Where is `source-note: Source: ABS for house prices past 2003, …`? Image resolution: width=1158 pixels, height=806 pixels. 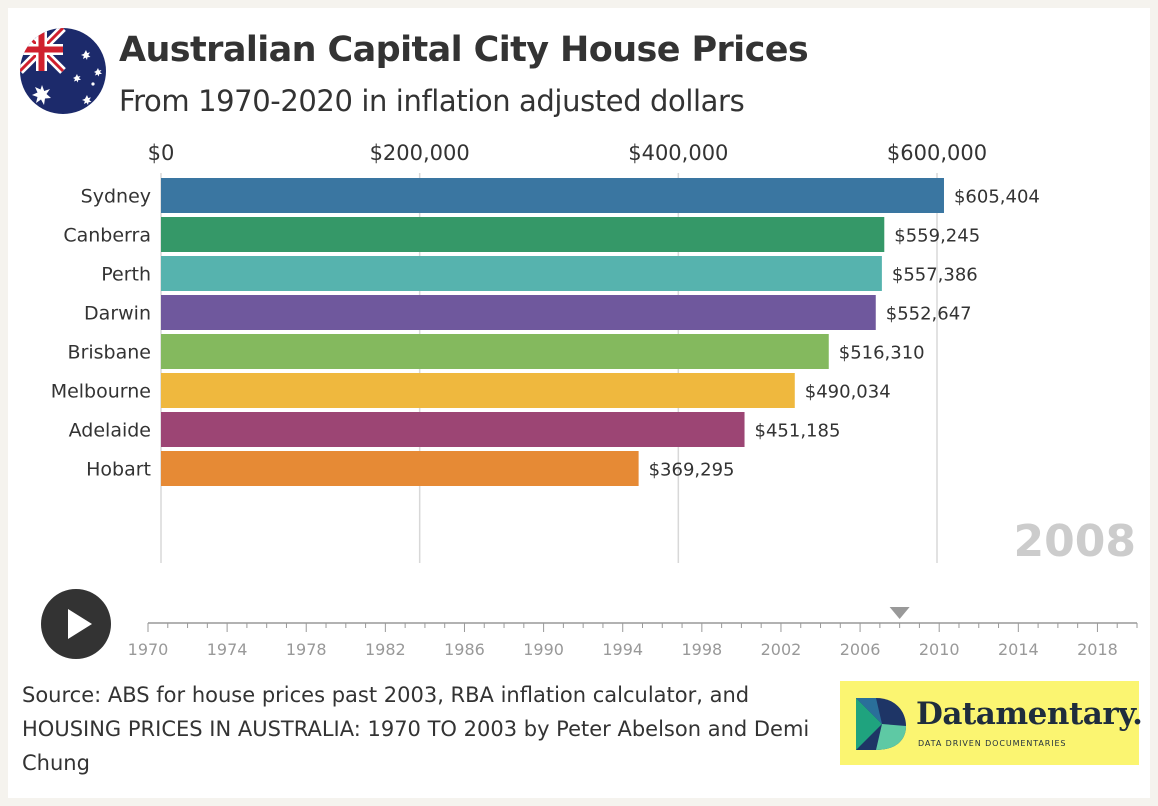
source-note: Source: ABS for house prices past 2003, … is located at coordinates (416, 729).